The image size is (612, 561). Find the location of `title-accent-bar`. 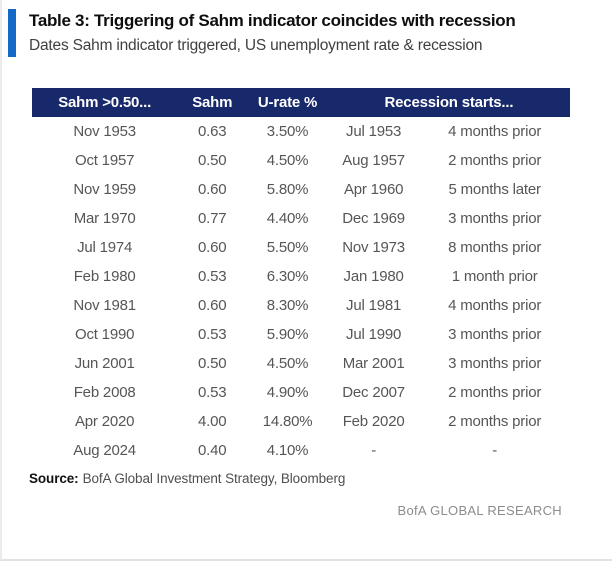

title-accent-bar is located at coordinates (12, 33).